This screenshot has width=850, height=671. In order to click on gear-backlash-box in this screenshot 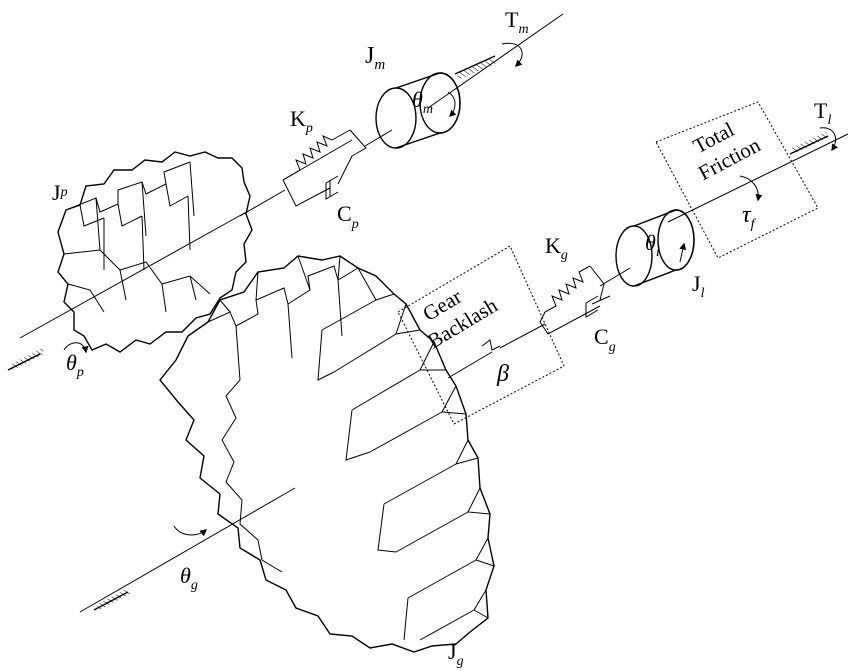, I will do `click(481, 335)`.